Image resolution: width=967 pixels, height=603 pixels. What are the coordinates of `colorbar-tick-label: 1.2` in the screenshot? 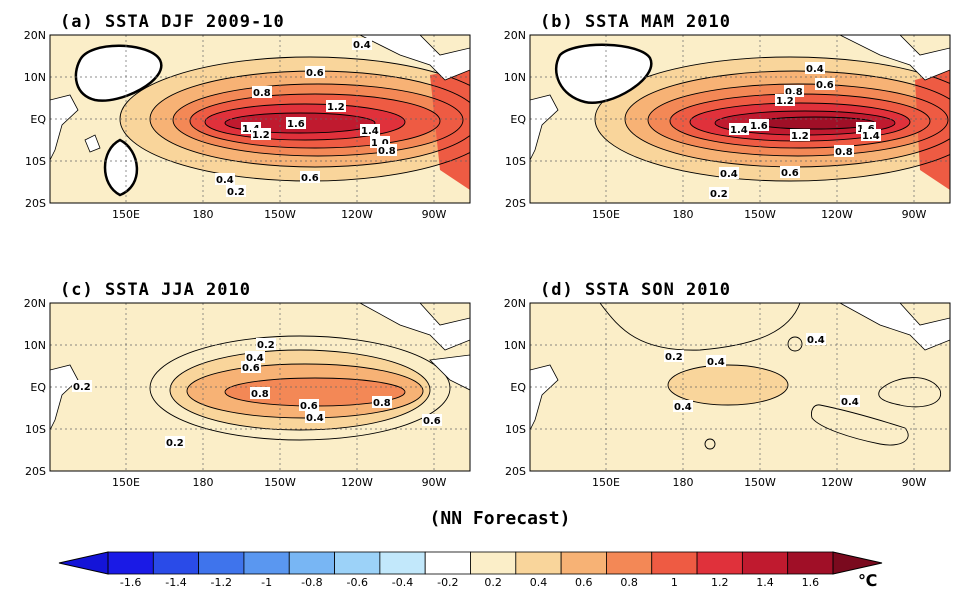 It's located at (720, 582).